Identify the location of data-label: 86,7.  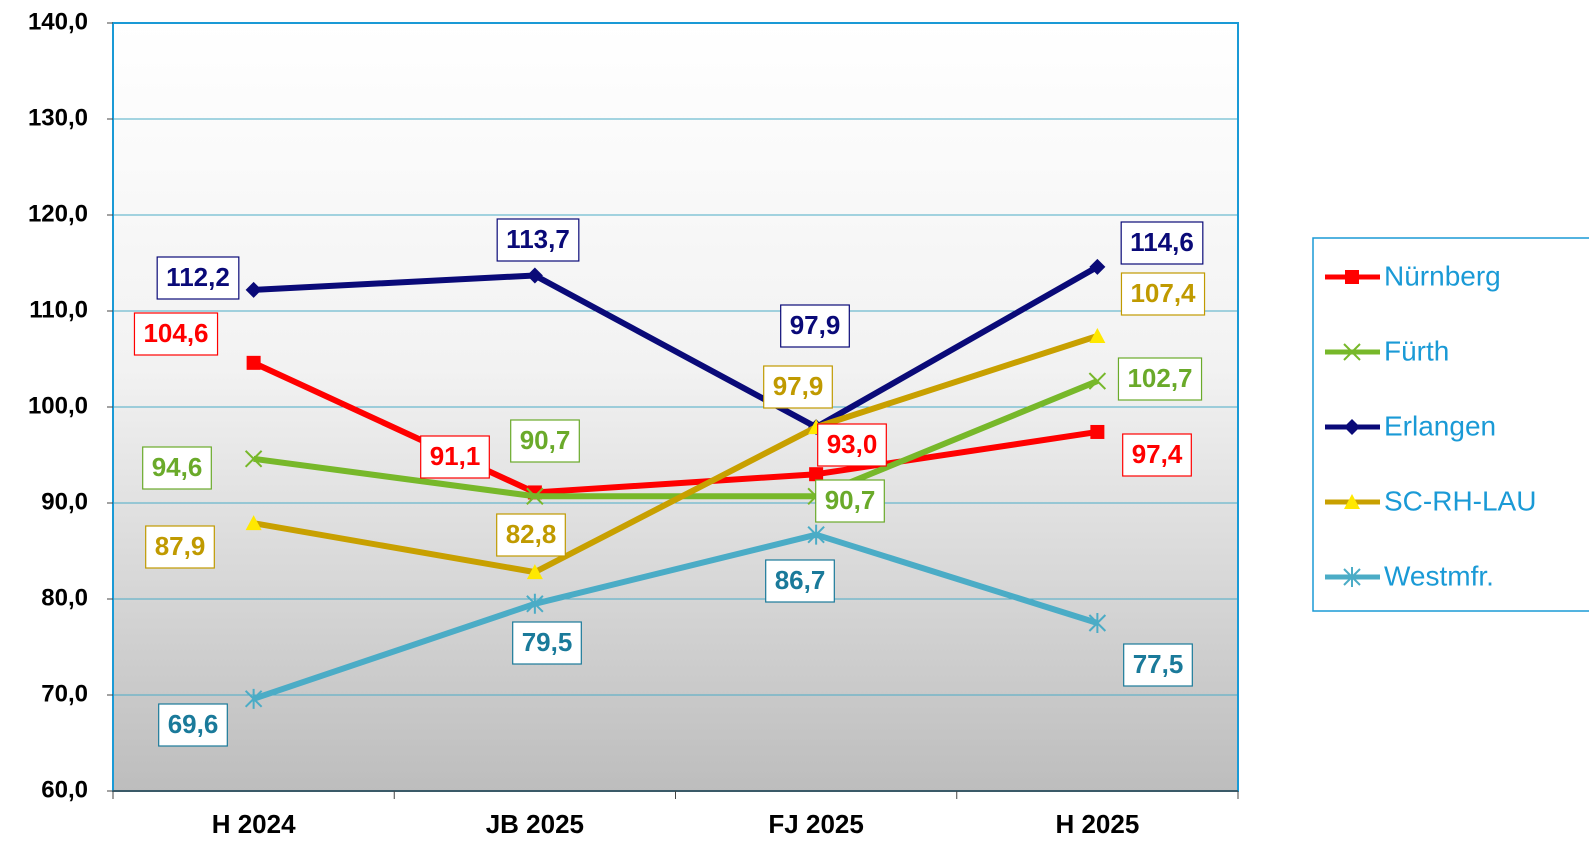
(800, 580).